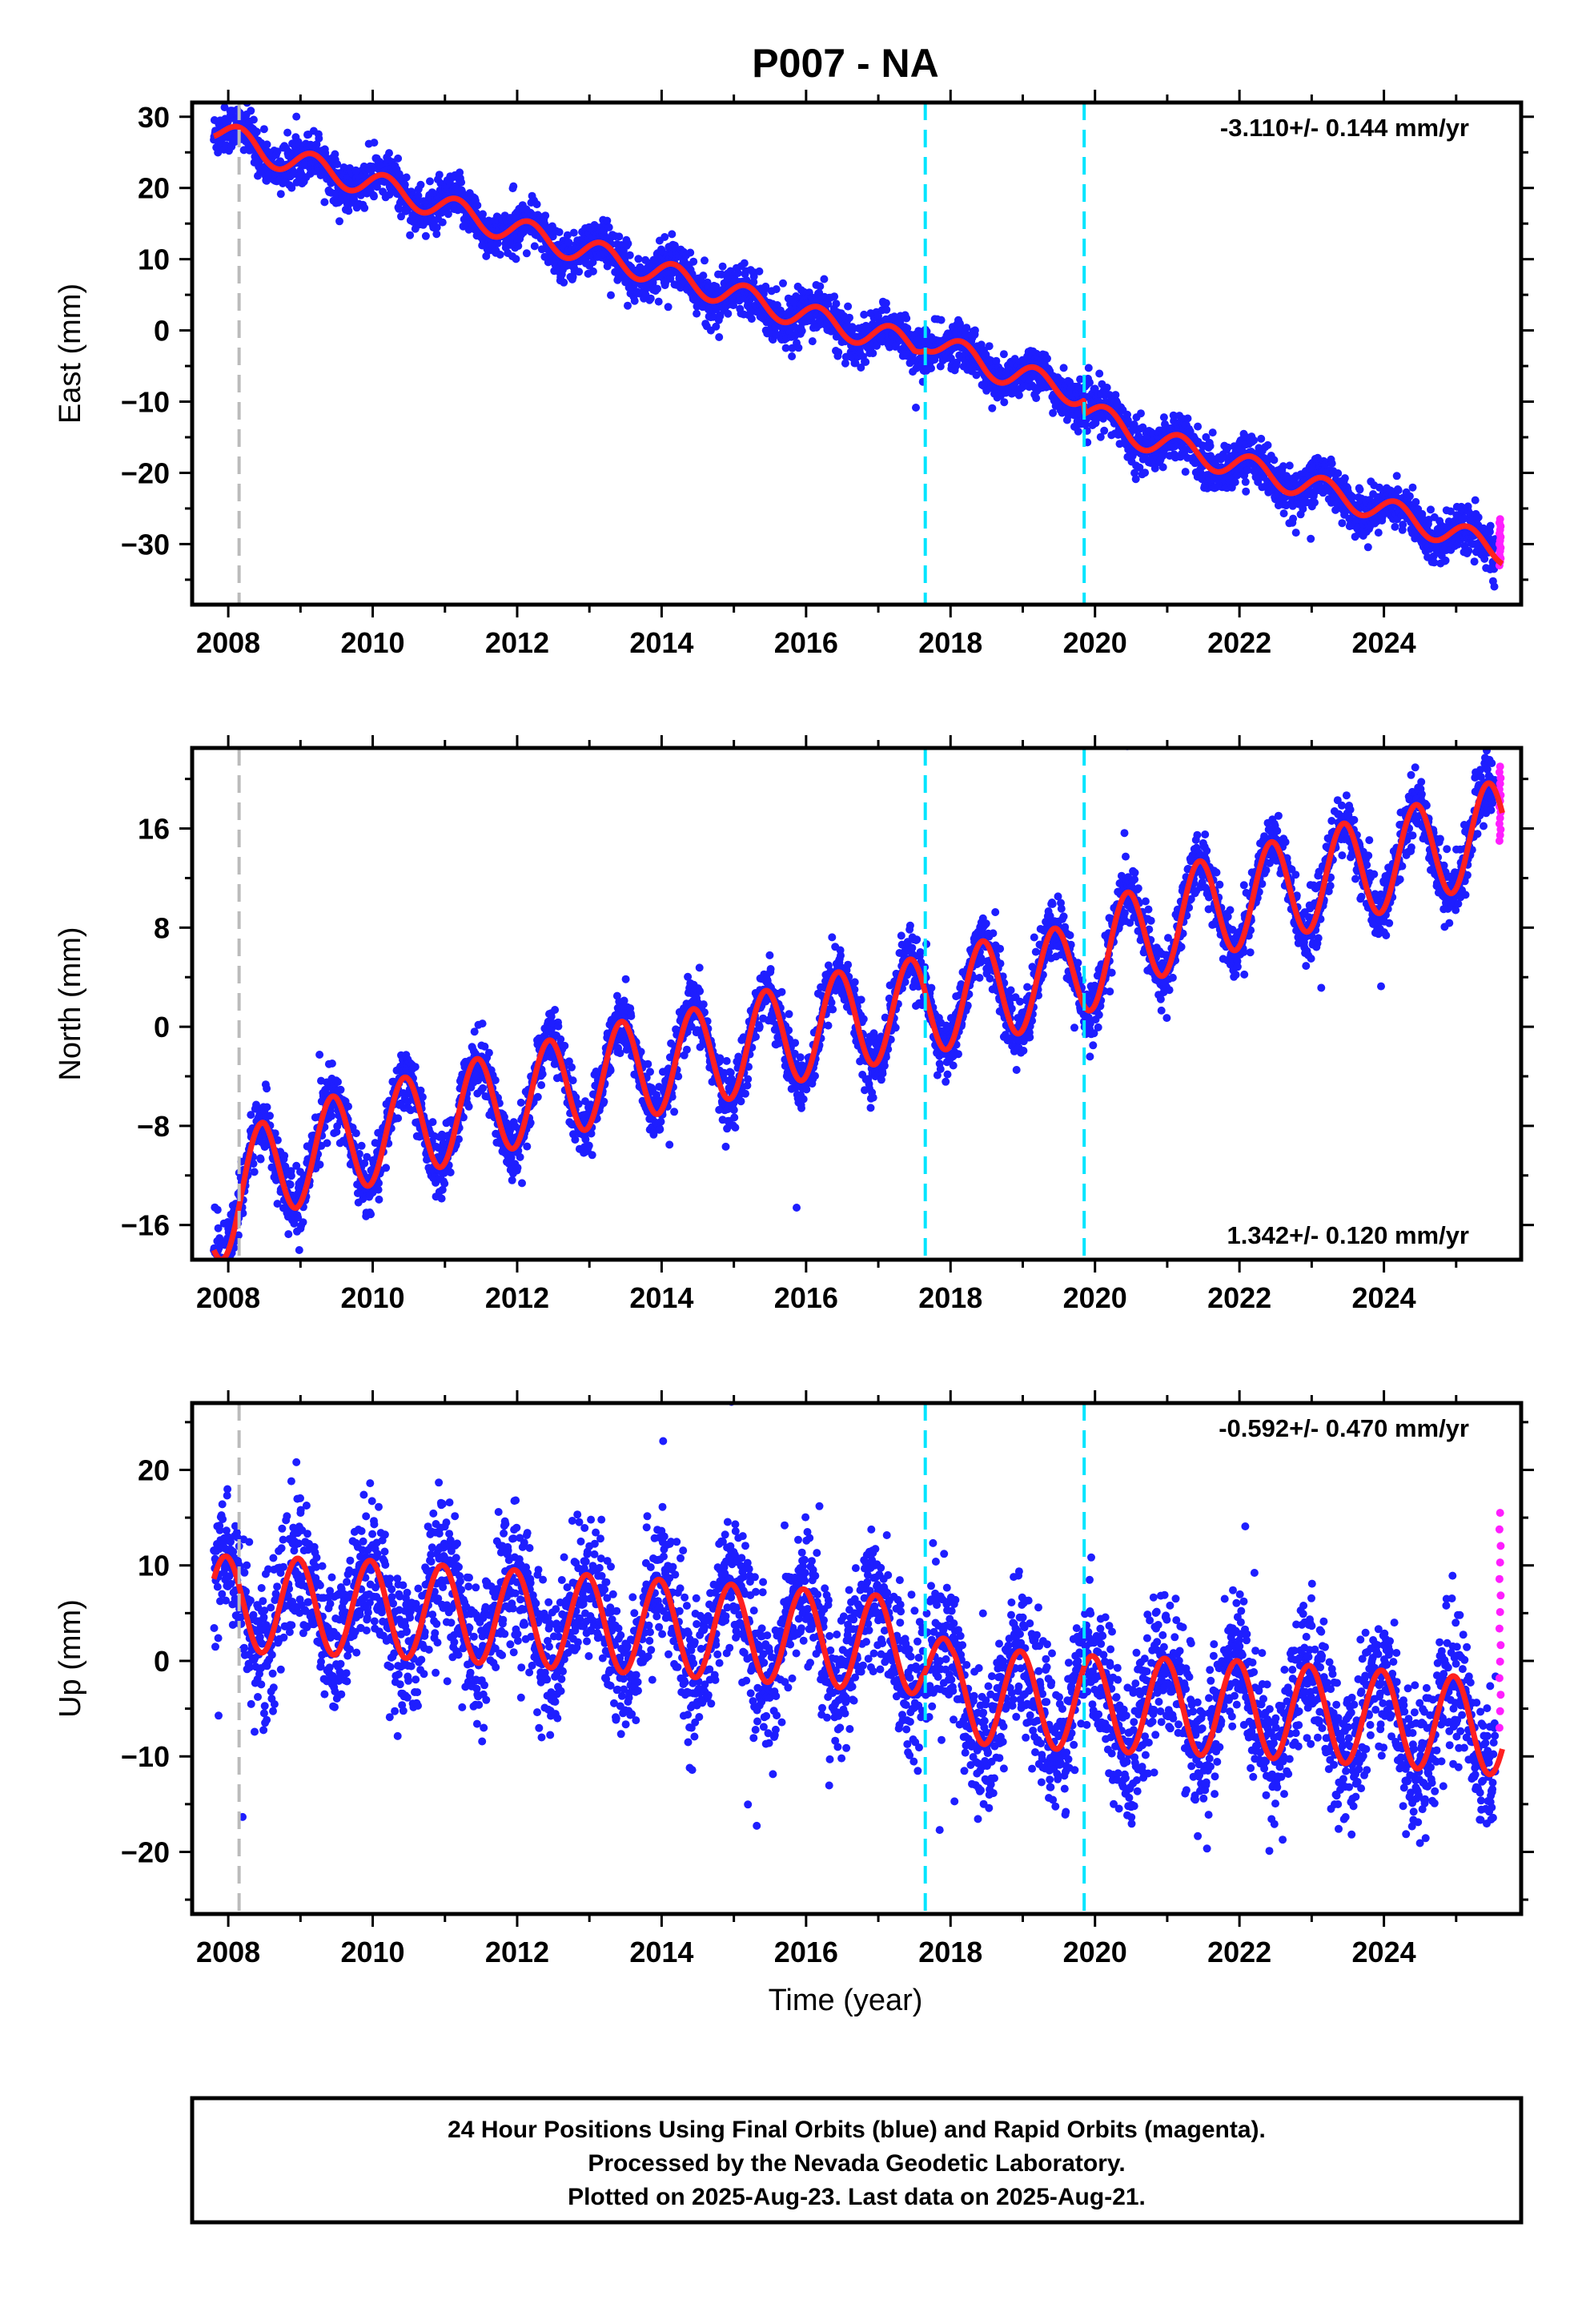 The width and height of the screenshot is (1582, 2324). I want to click on x-tick-label: 2020, so click(1095, 642).